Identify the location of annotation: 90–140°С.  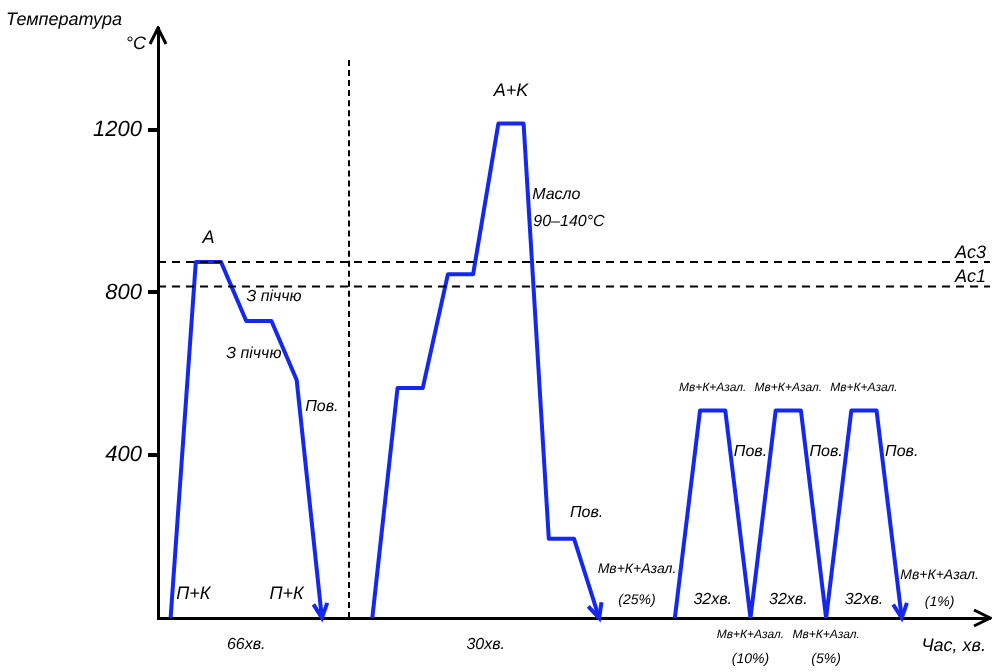
(569, 220).